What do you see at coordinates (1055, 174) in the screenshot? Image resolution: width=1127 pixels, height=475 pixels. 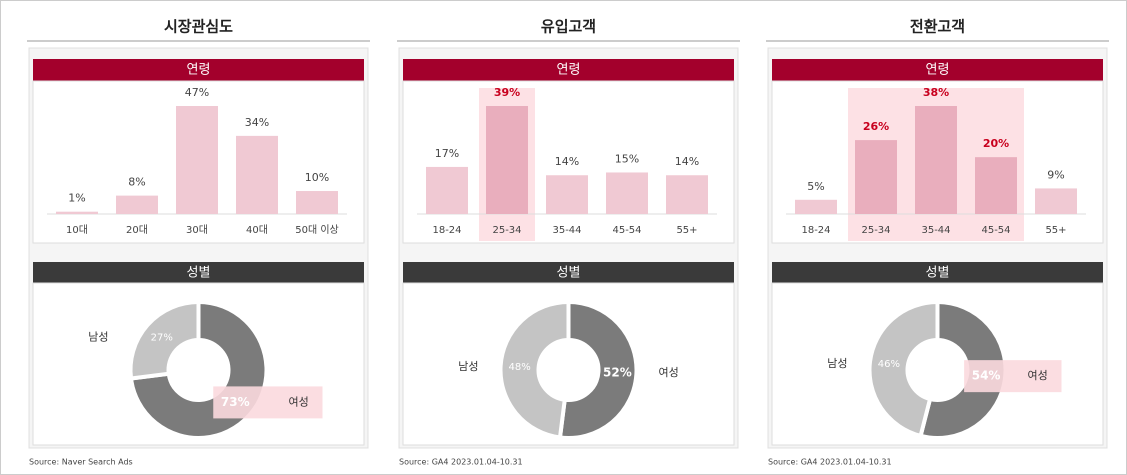 I see `value-label: 9%` at bounding box center [1055, 174].